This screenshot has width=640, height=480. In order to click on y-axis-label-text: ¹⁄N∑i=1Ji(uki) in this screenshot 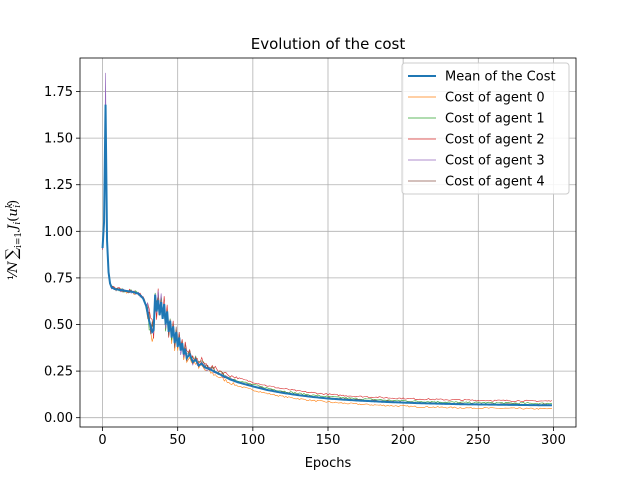, I will do `click(13, 240)`.